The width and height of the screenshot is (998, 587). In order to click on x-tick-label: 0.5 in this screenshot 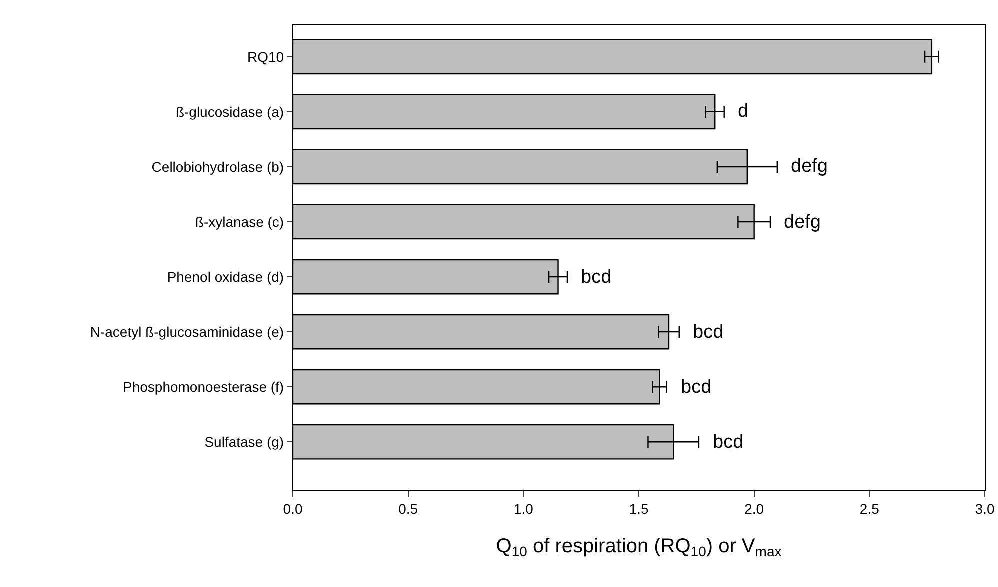, I will do `click(408, 508)`.